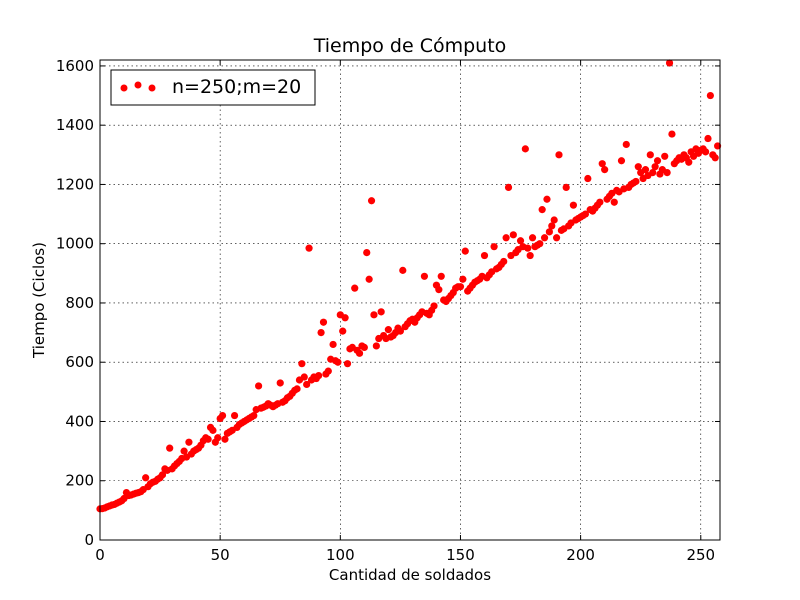  Describe the element at coordinates (79, 362) in the screenshot. I see `y-tick-label: 600` at that location.